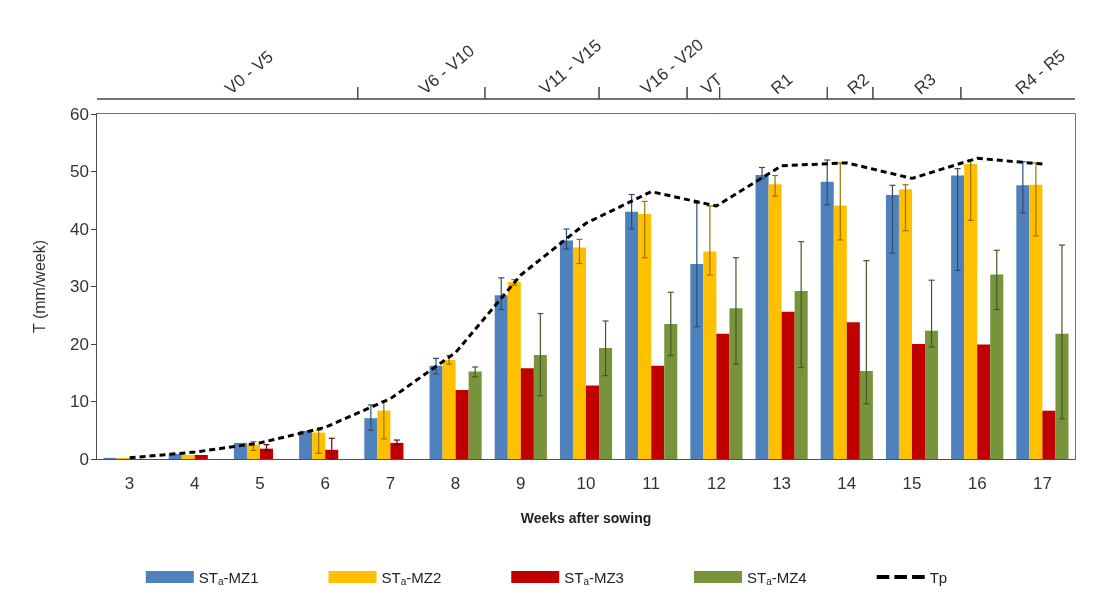 The width and height of the screenshot is (1093, 599). I want to click on y-tick-label: 60, so click(79, 114).